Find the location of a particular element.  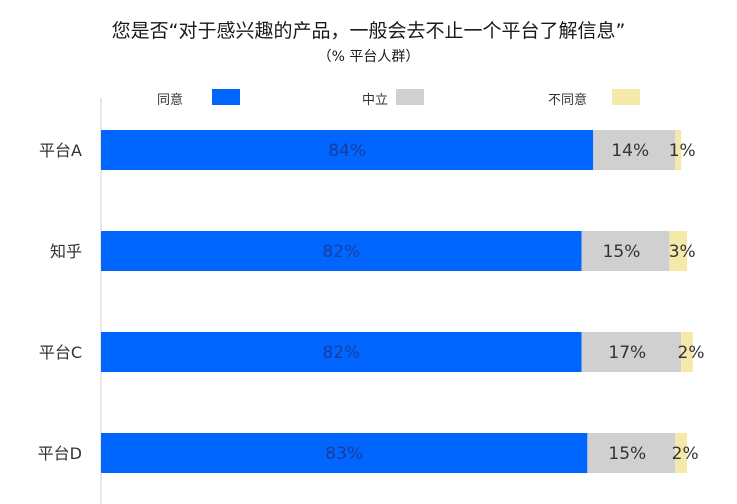

legend-label-neutral: 中立 is located at coordinates (375, 100).